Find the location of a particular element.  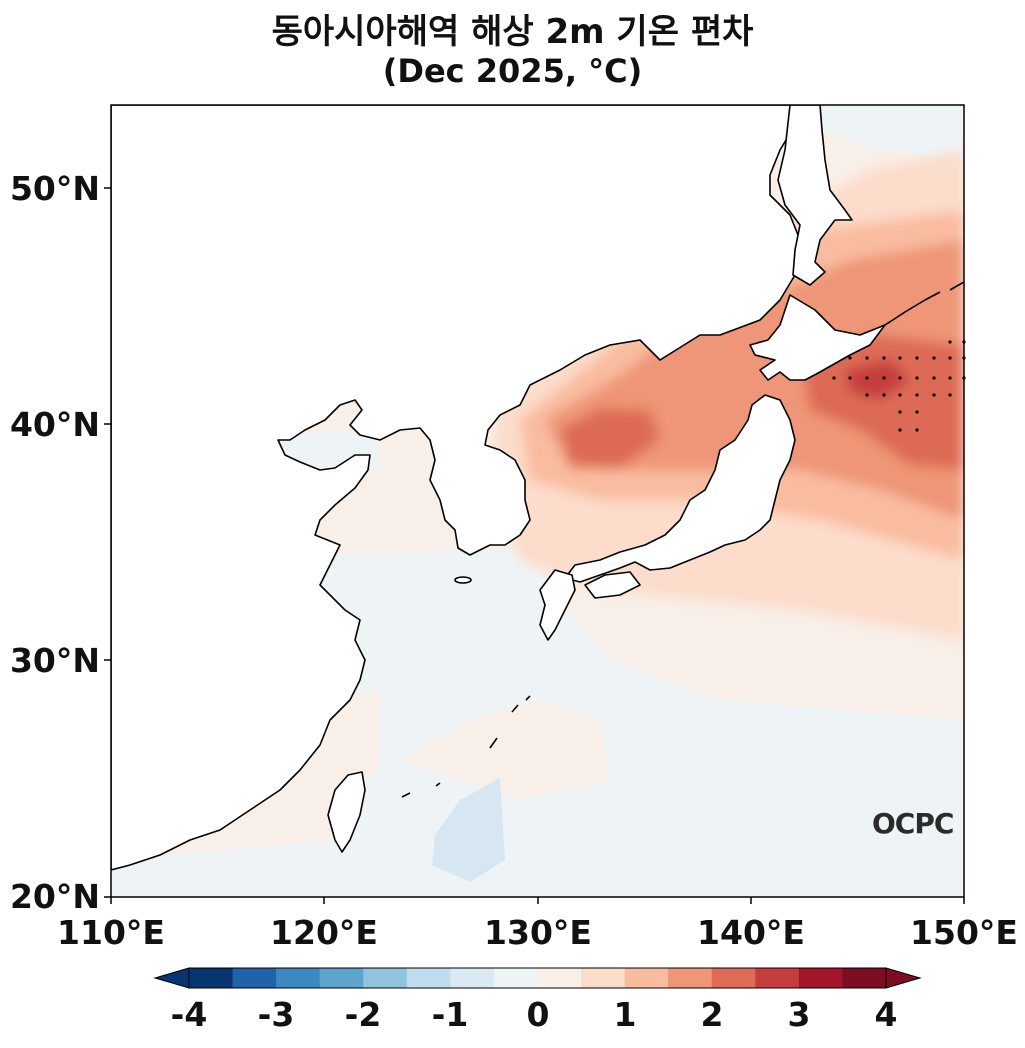

colorbar-tick-label: -2 is located at coordinates (363, 1014).